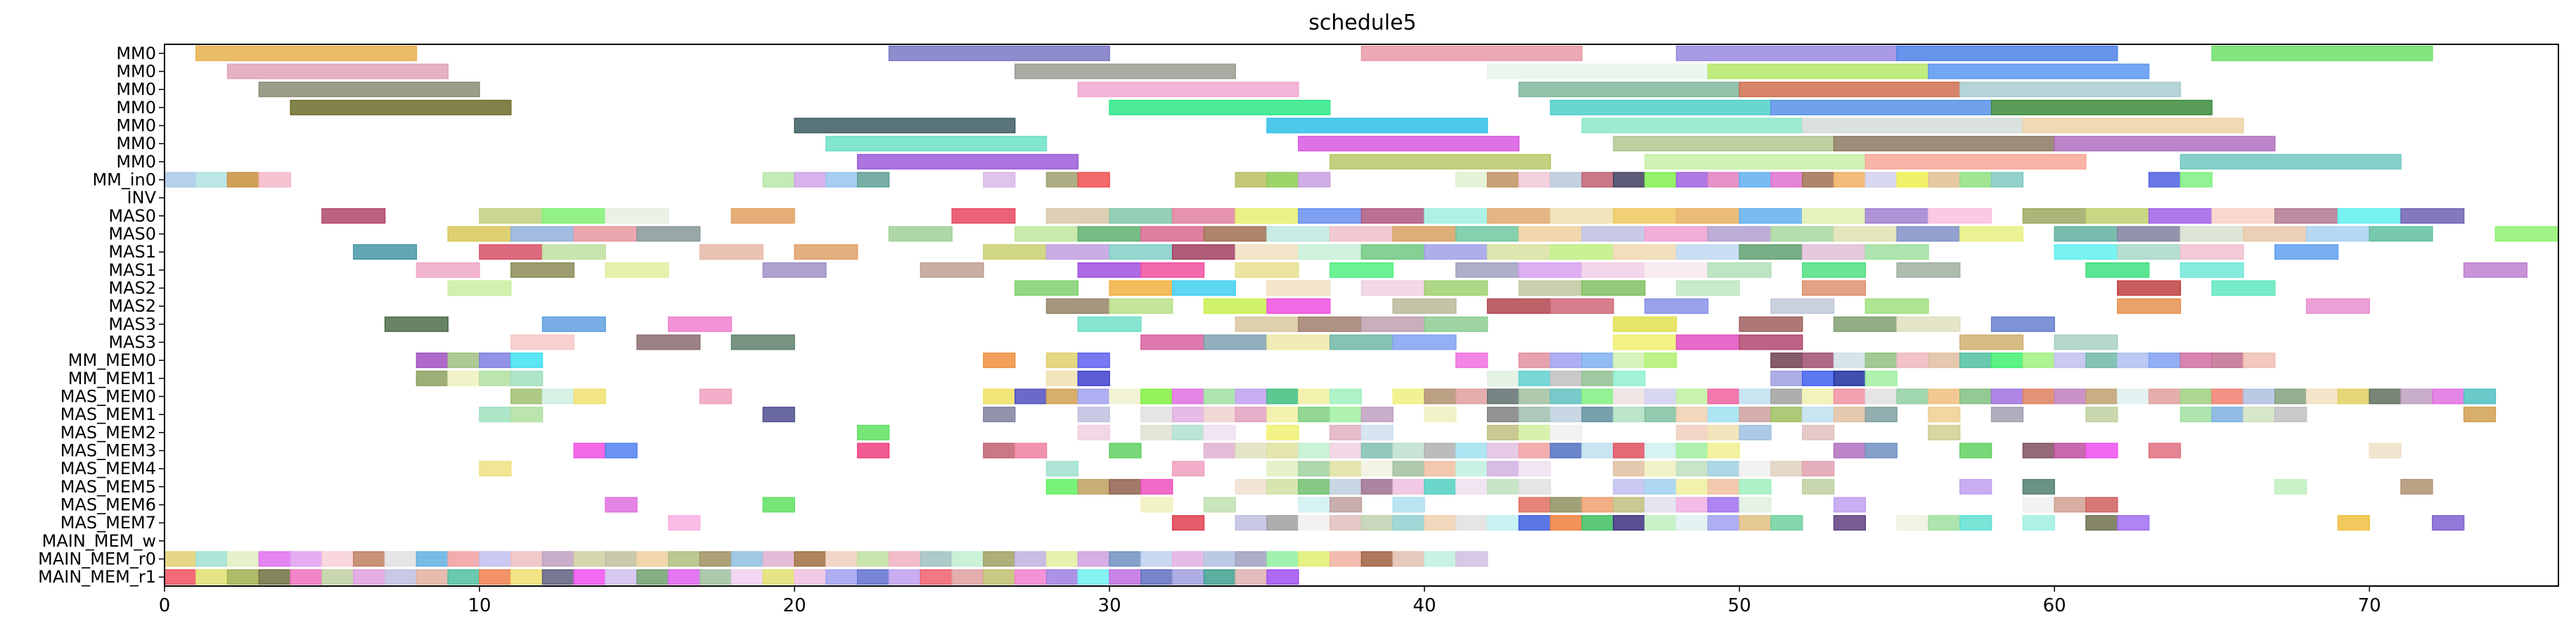  I want to click on y-tick-label: MAS0, so click(132, 216).